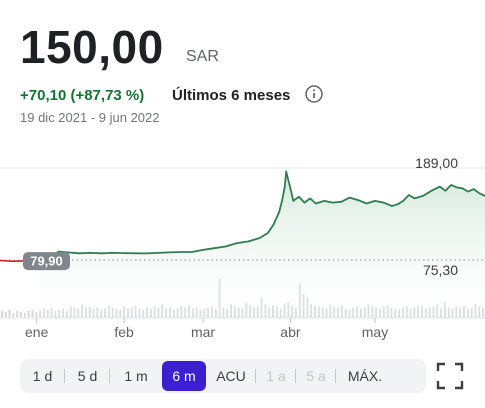 Image resolution: width=485 pixels, height=408 pixels. Describe the element at coordinates (90, 117) in the screenshot. I see `date-range: 19 dic 2021 - 9 jun 2022` at that location.